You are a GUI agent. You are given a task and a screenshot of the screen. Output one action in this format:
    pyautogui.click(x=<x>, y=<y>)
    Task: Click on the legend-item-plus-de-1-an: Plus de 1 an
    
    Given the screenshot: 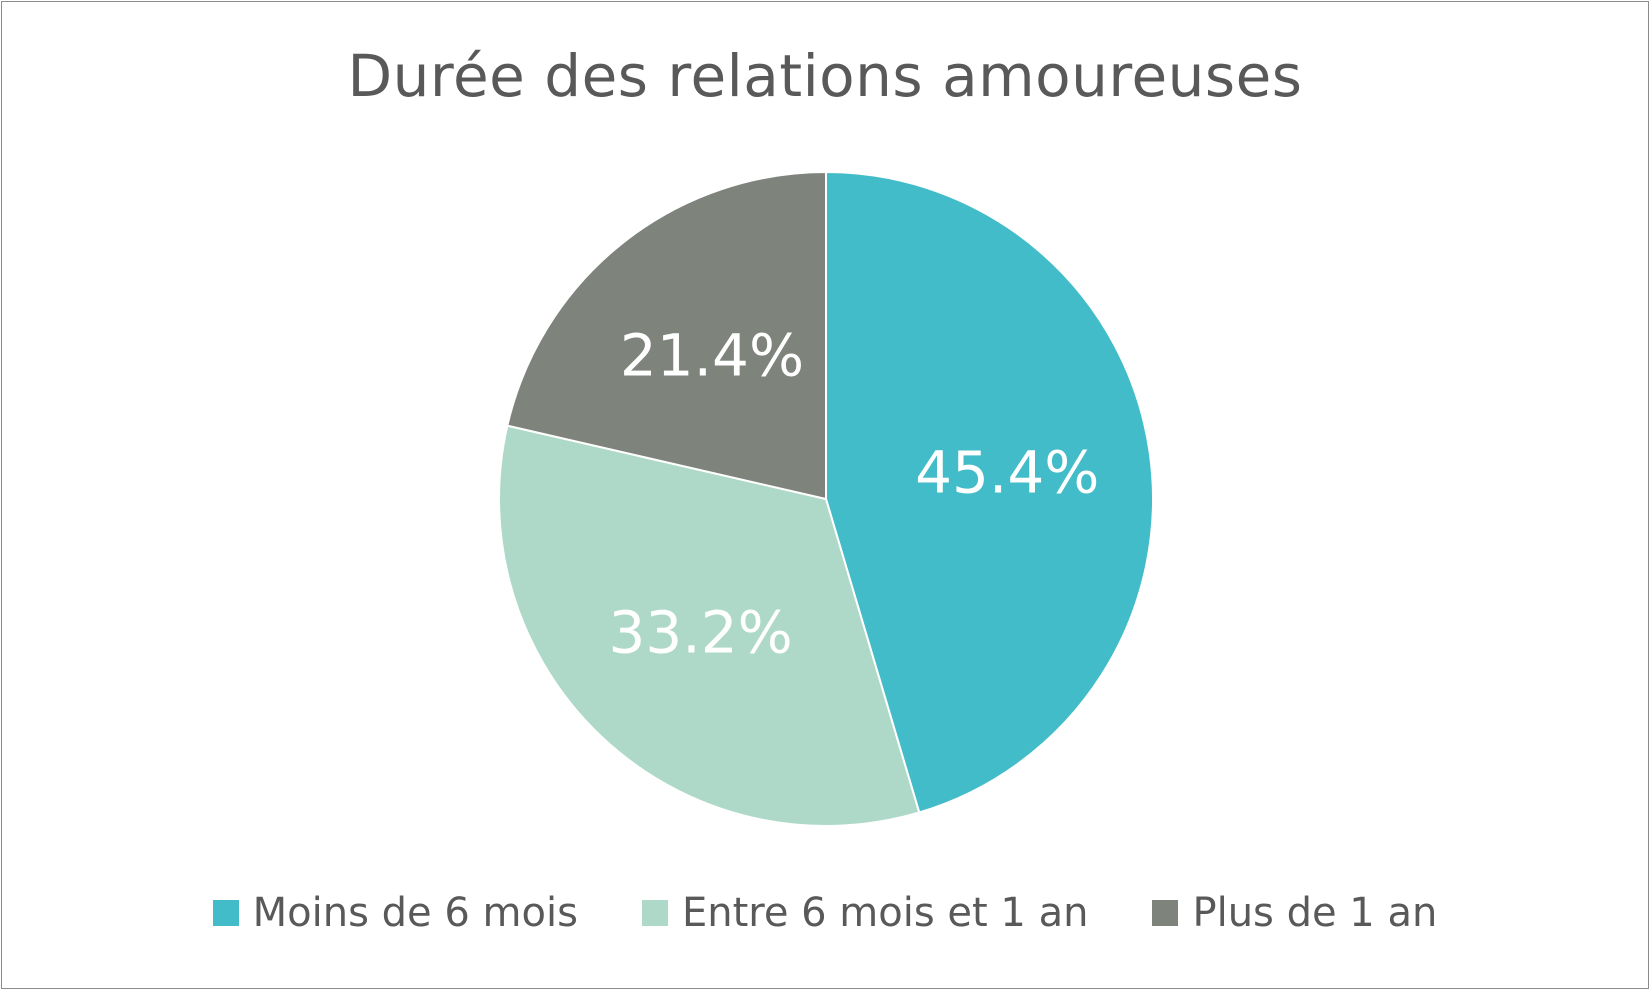 What is the action you would take?
    pyautogui.click(x=1294, y=913)
    